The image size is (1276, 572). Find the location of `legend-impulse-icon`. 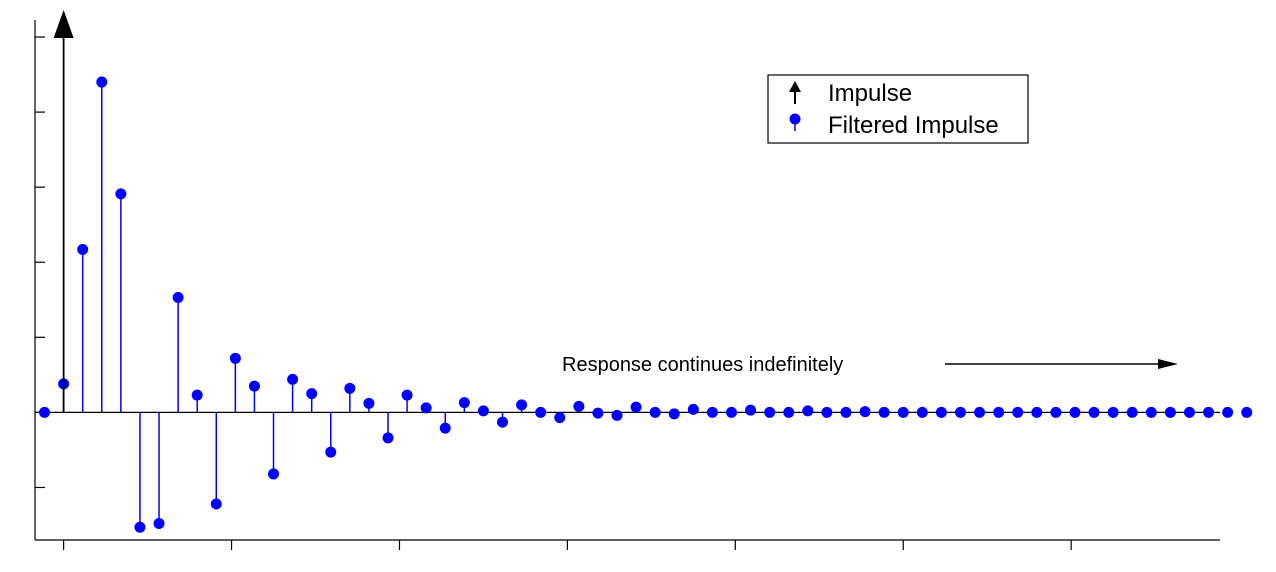

legend-impulse-icon is located at coordinates (795, 92).